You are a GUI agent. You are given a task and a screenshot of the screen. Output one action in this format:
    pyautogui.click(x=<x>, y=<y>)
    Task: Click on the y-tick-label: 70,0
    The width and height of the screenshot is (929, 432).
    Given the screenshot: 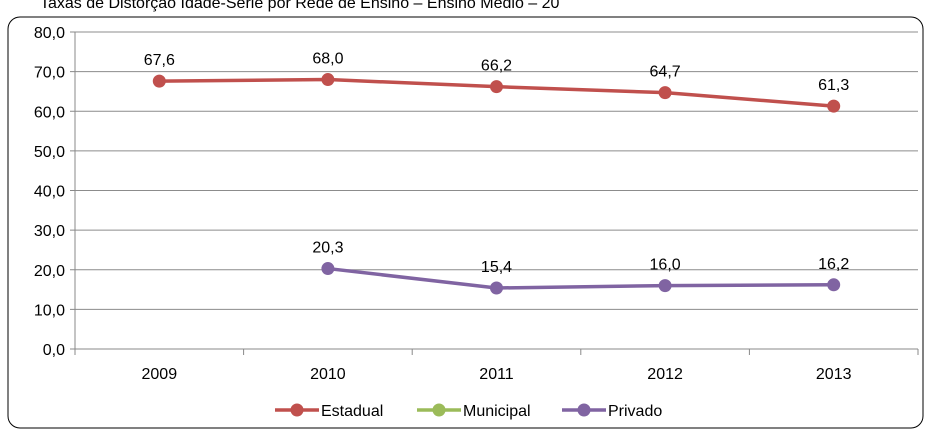 What is the action you would take?
    pyautogui.click(x=49, y=73)
    